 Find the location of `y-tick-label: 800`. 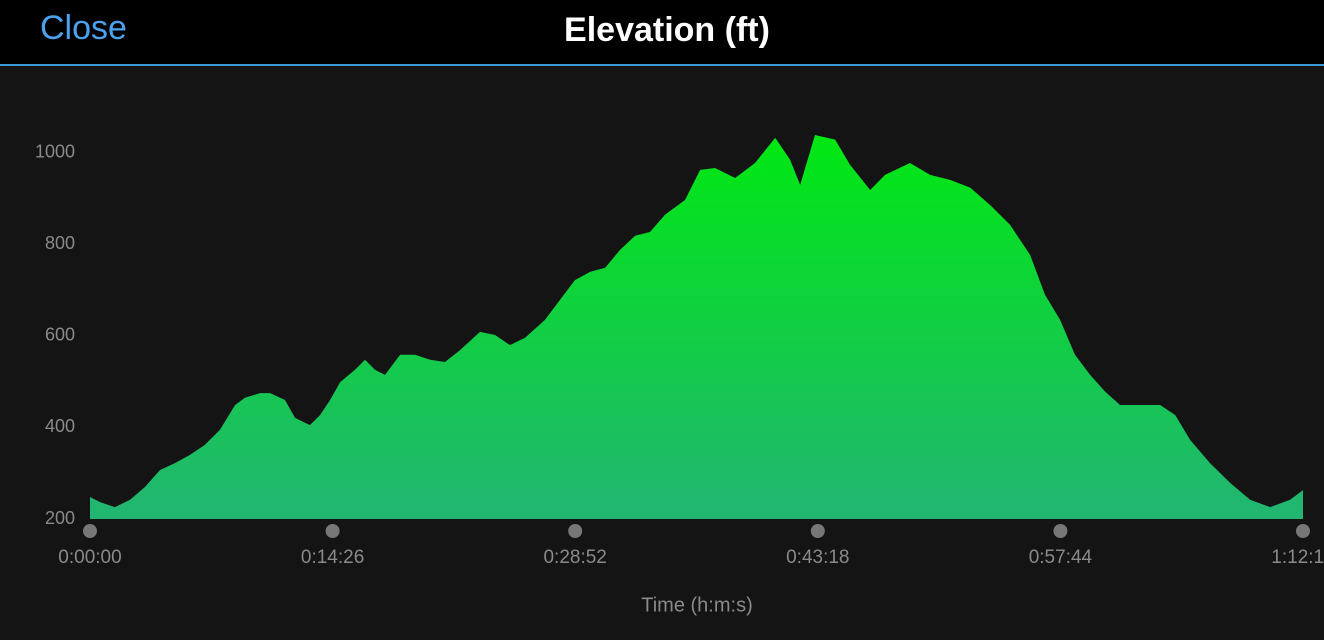

y-tick-label: 800 is located at coordinates (60, 243).